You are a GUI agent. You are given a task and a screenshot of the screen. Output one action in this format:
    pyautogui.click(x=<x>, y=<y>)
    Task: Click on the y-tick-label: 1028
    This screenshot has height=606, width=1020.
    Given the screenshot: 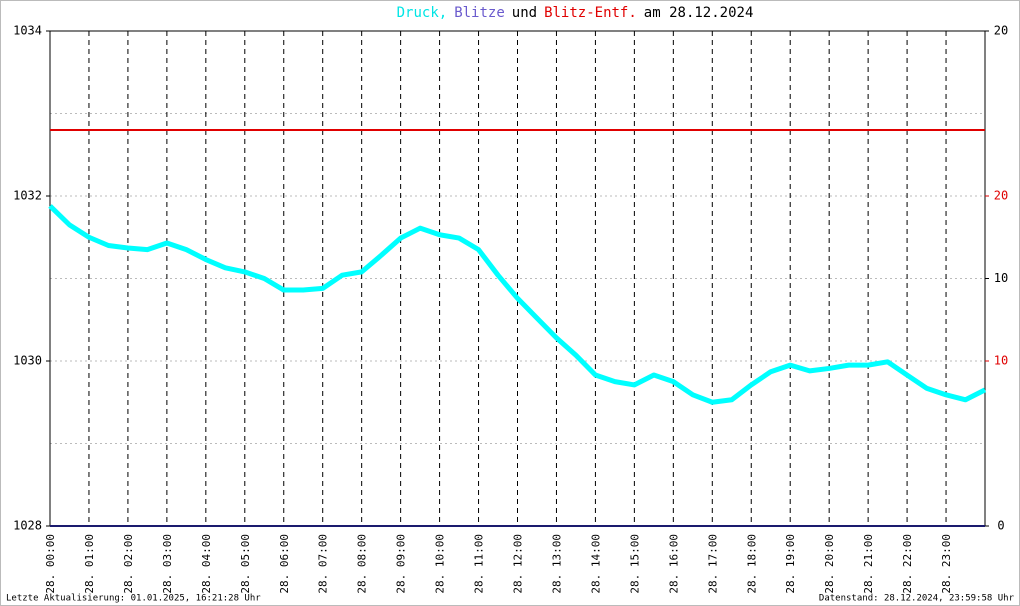 What is the action you would take?
    pyautogui.click(x=27, y=526)
    